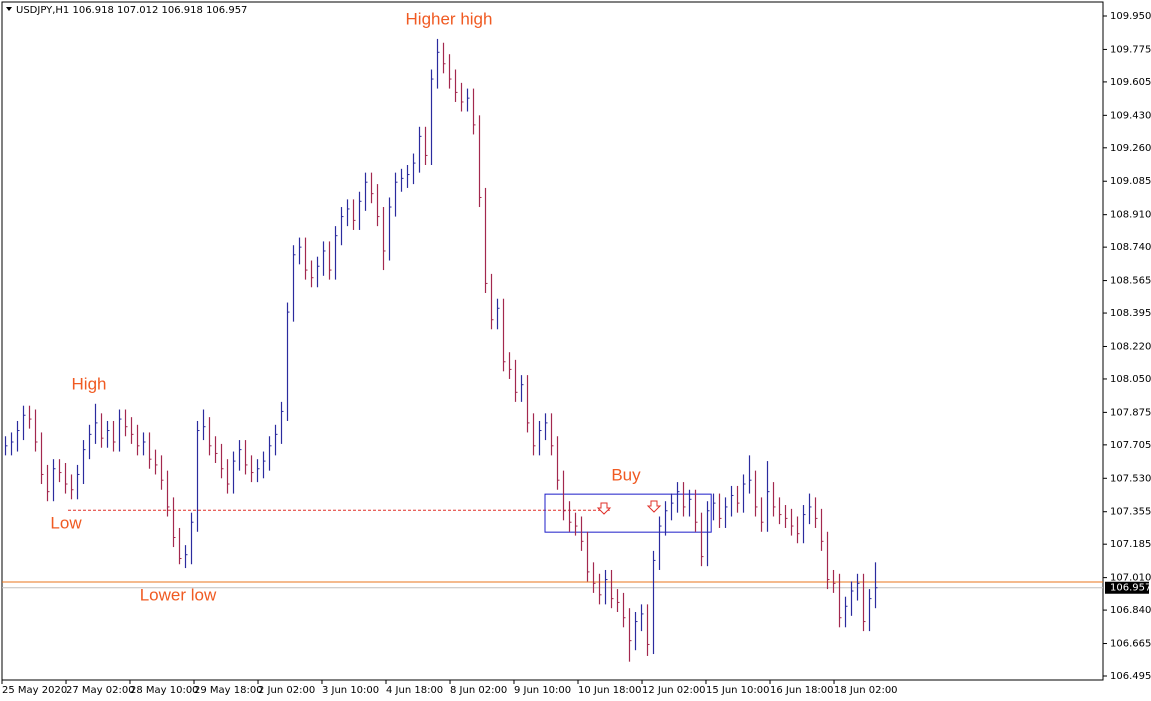 Image resolution: width=1151 pixels, height=701 pixels. What do you see at coordinates (1130, 16) in the screenshot?
I see `y-tick-label: 109.950` at bounding box center [1130, 16].